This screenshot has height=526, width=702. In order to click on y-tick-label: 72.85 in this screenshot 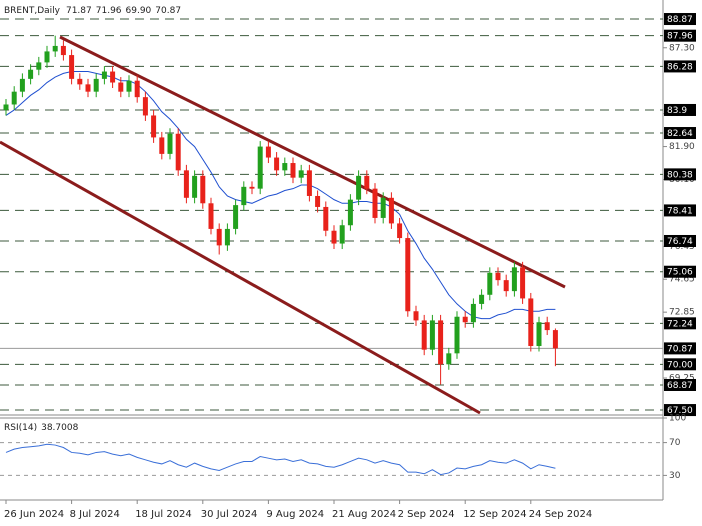, I will do `click(682, 313)`.